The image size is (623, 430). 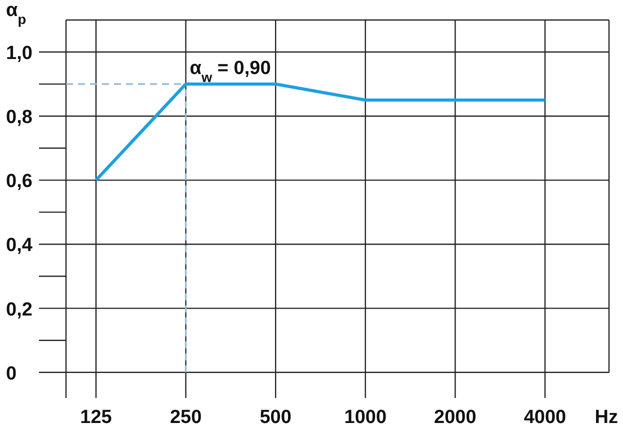 I want to click on x-tick-label: 125, so click(x=96, y=417).